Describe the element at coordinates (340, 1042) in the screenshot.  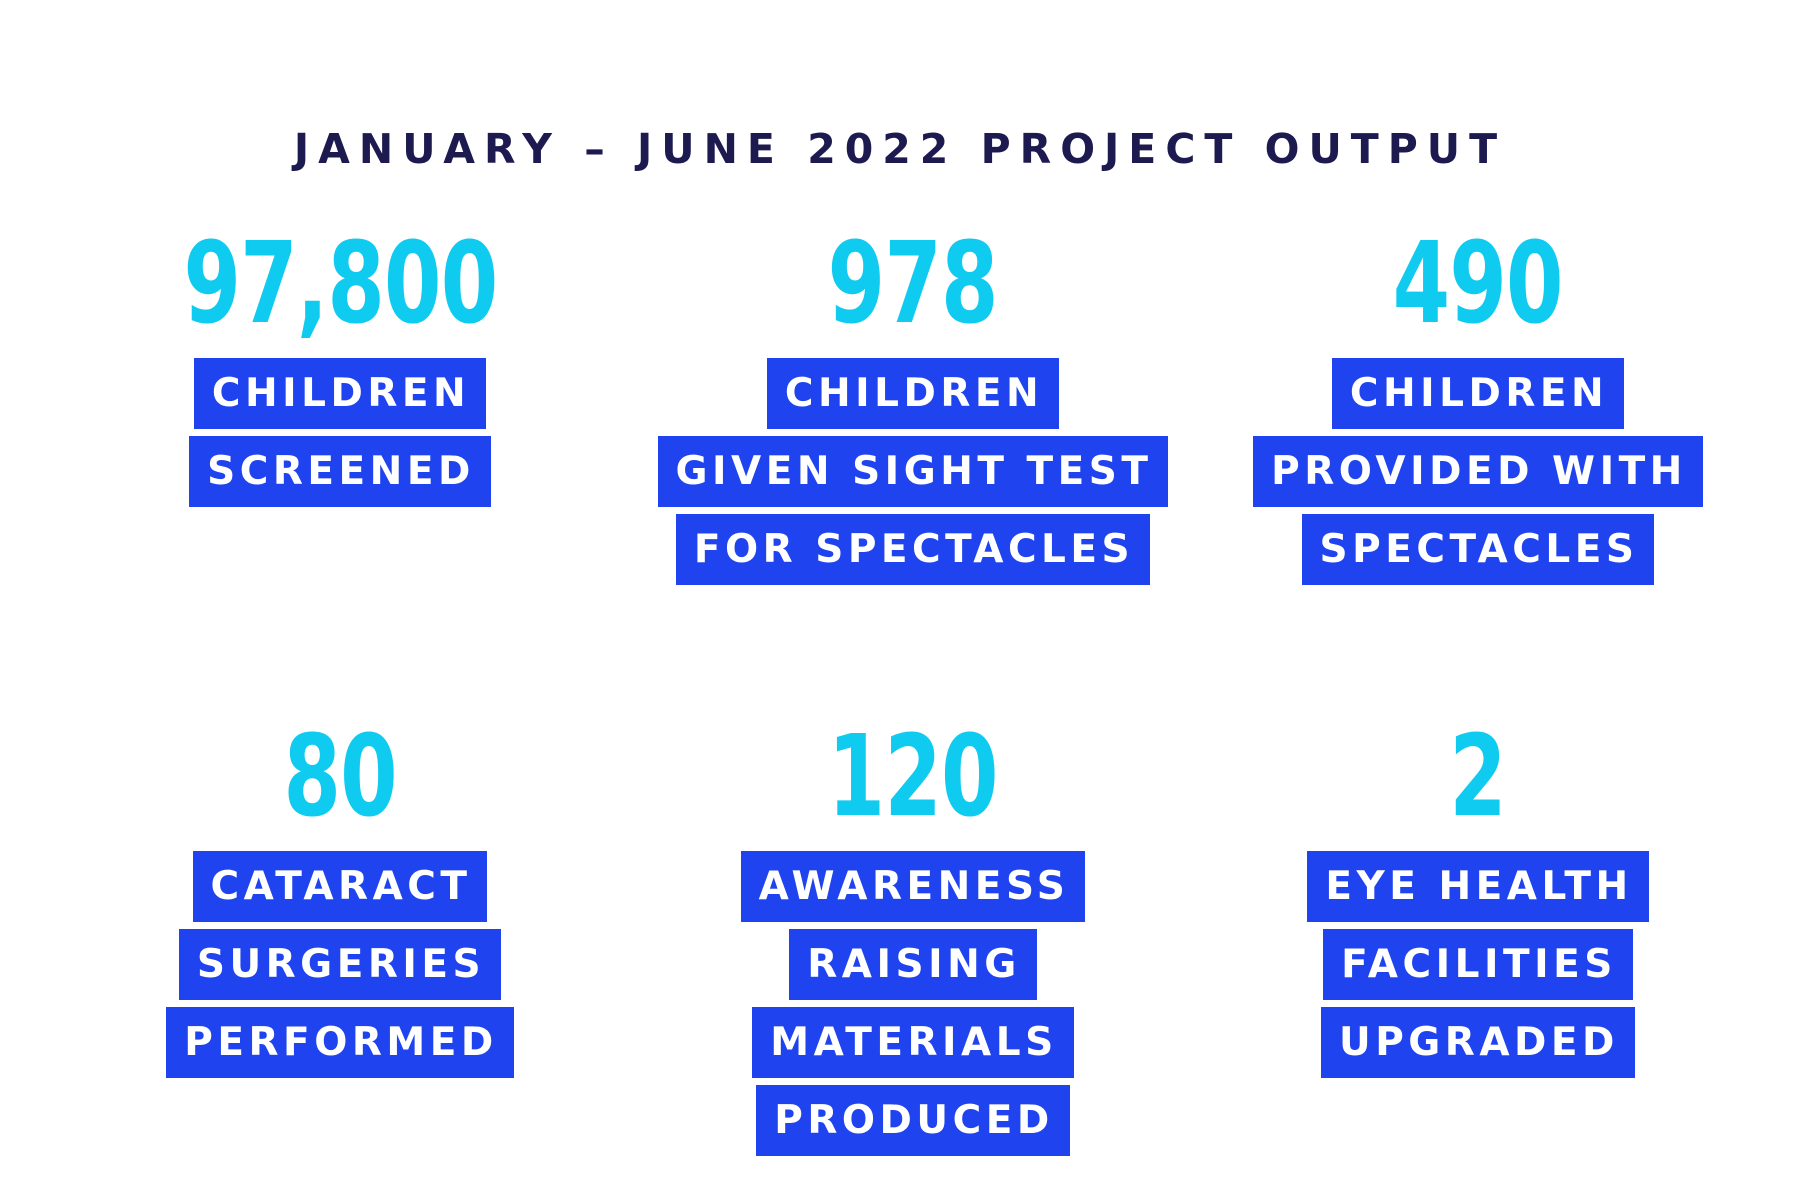
I see `stat-label-line: PERFORMED` at that location.